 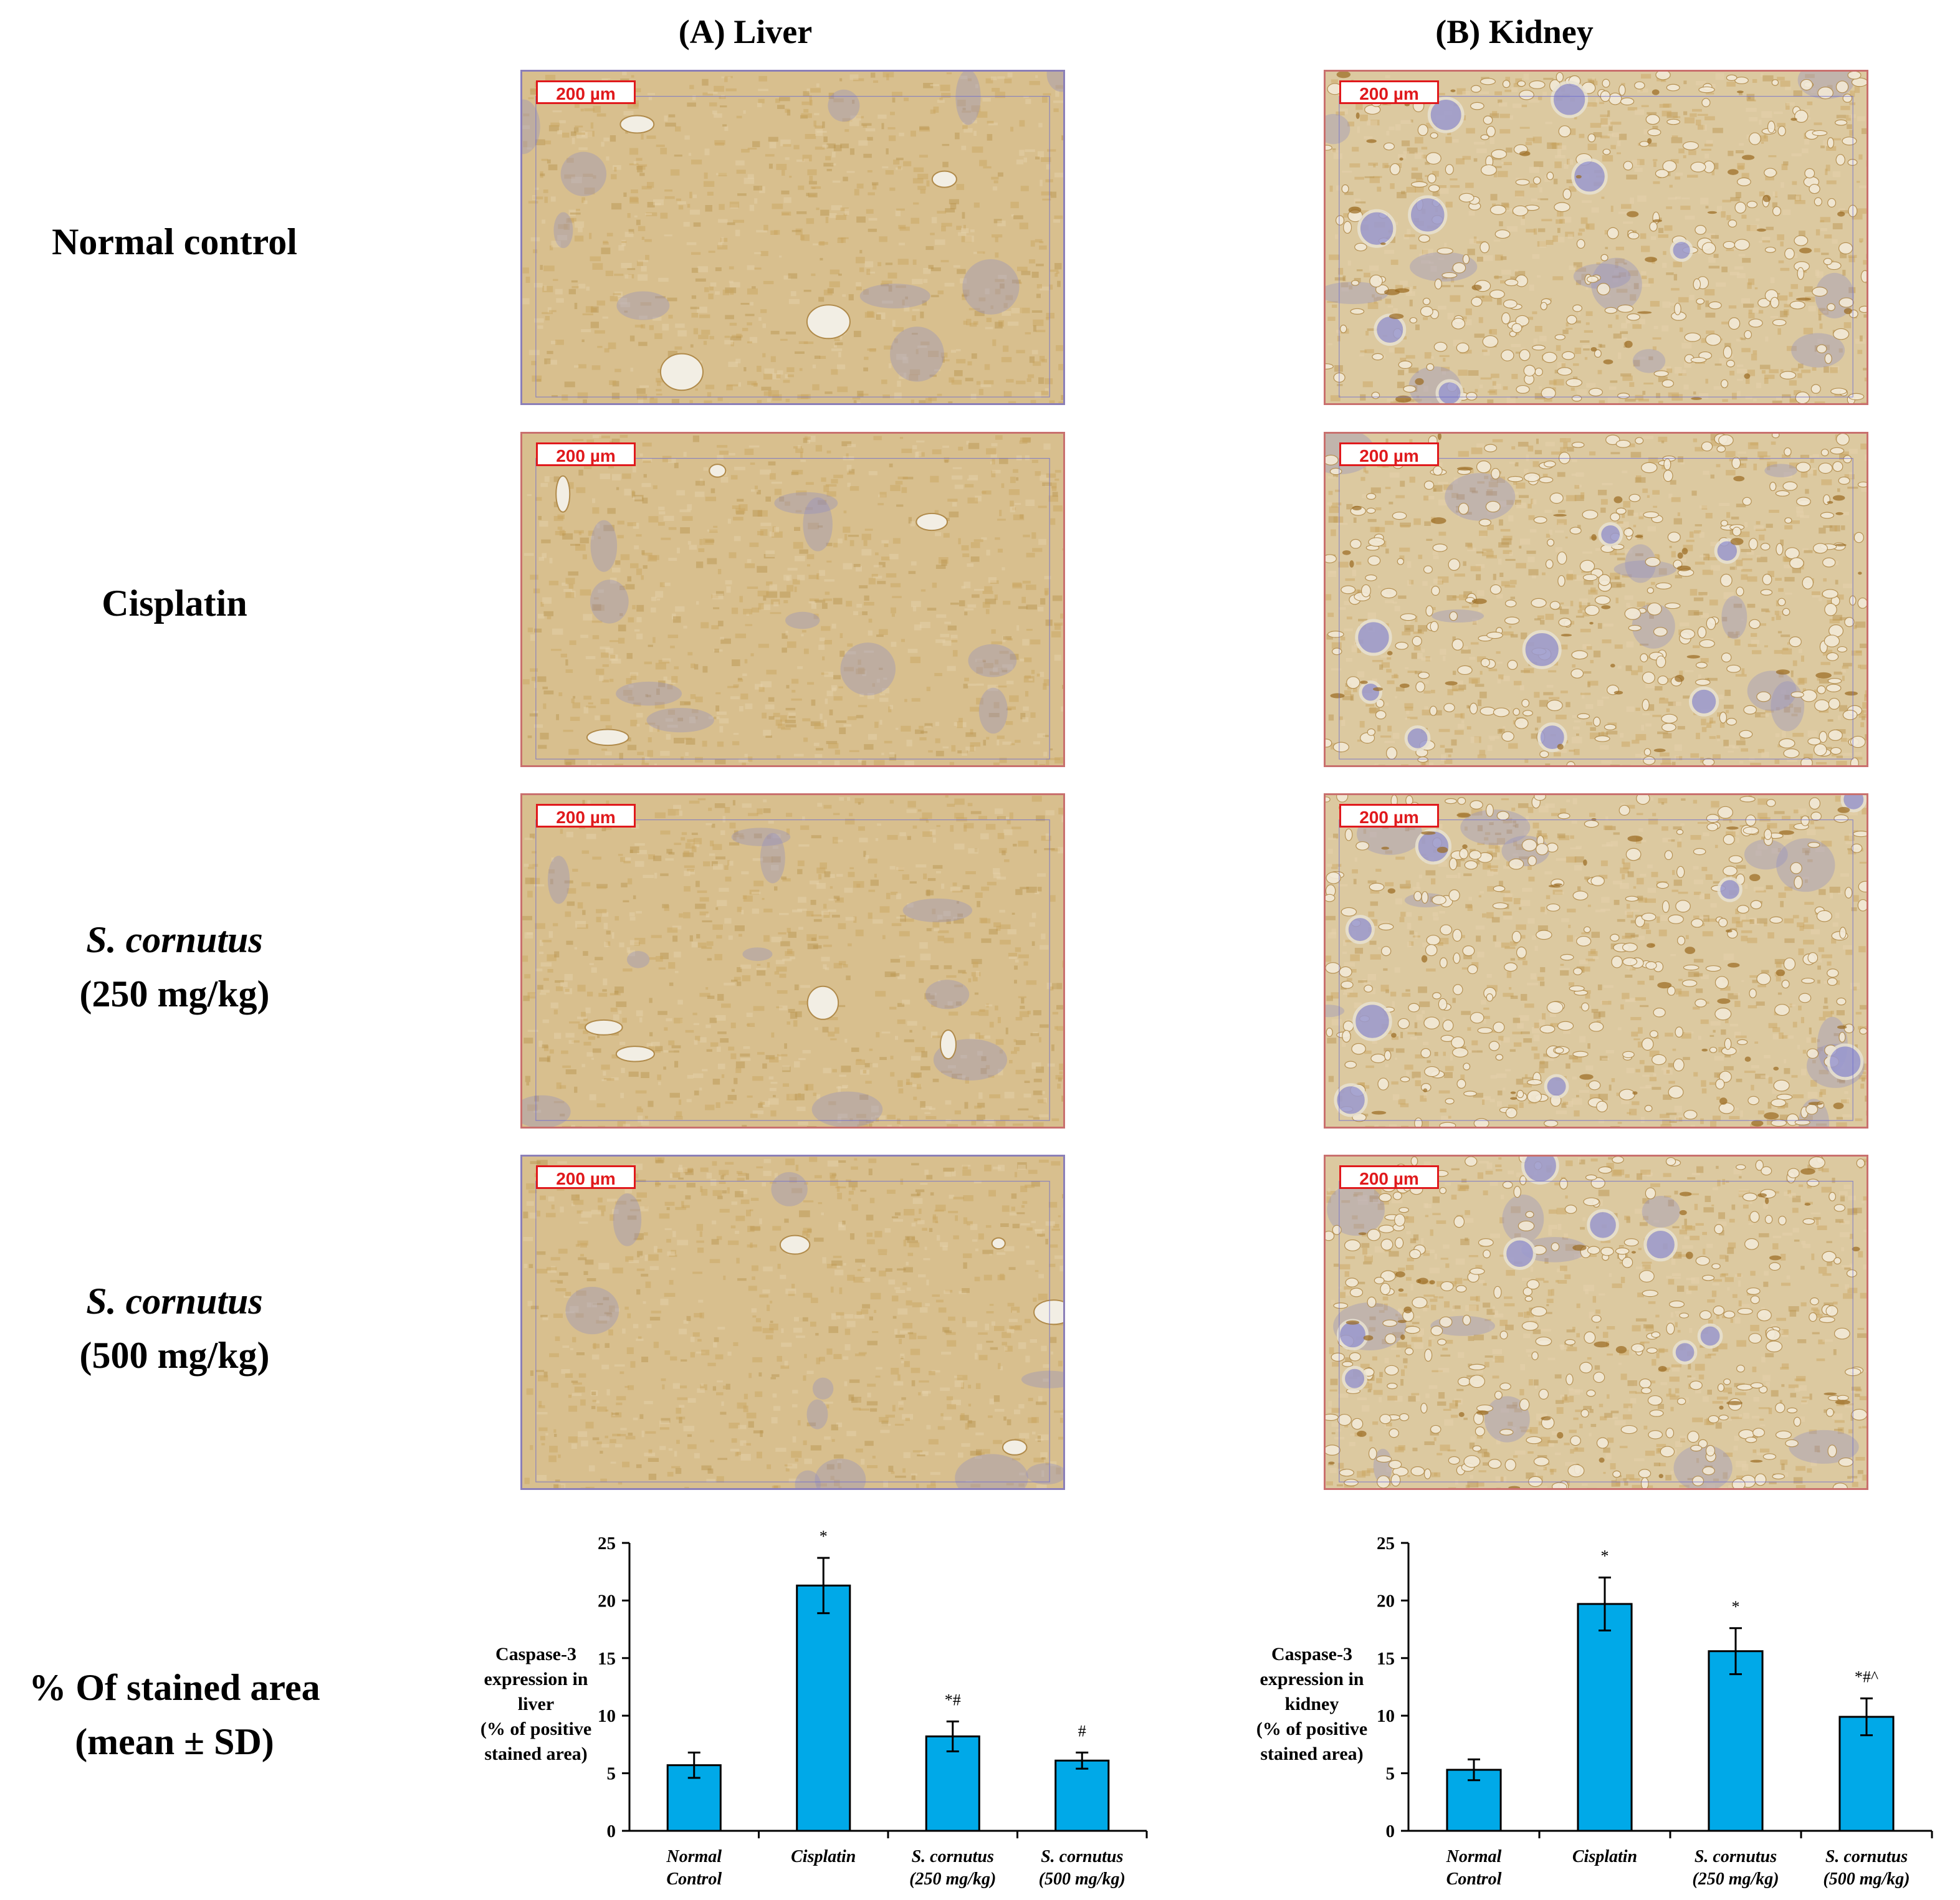 I want to click on kidney-micrograph-normal: 200 µm, so click(x=1596, y=237).